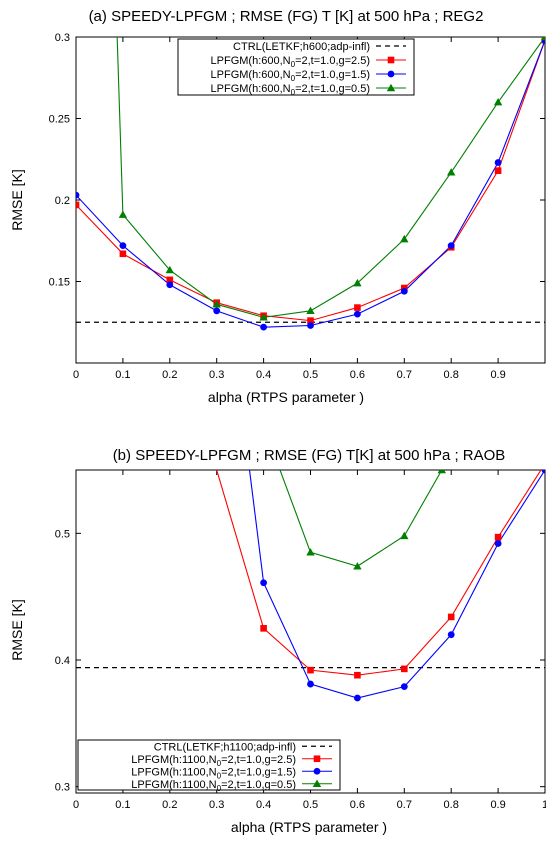  What do you see at coordinates (225, 747) in the screenshot?
I see `chart-b-legend-ctrl-label: CTRL(LETKF;h1100;adp-infl)` at bounding box center [225, 747].